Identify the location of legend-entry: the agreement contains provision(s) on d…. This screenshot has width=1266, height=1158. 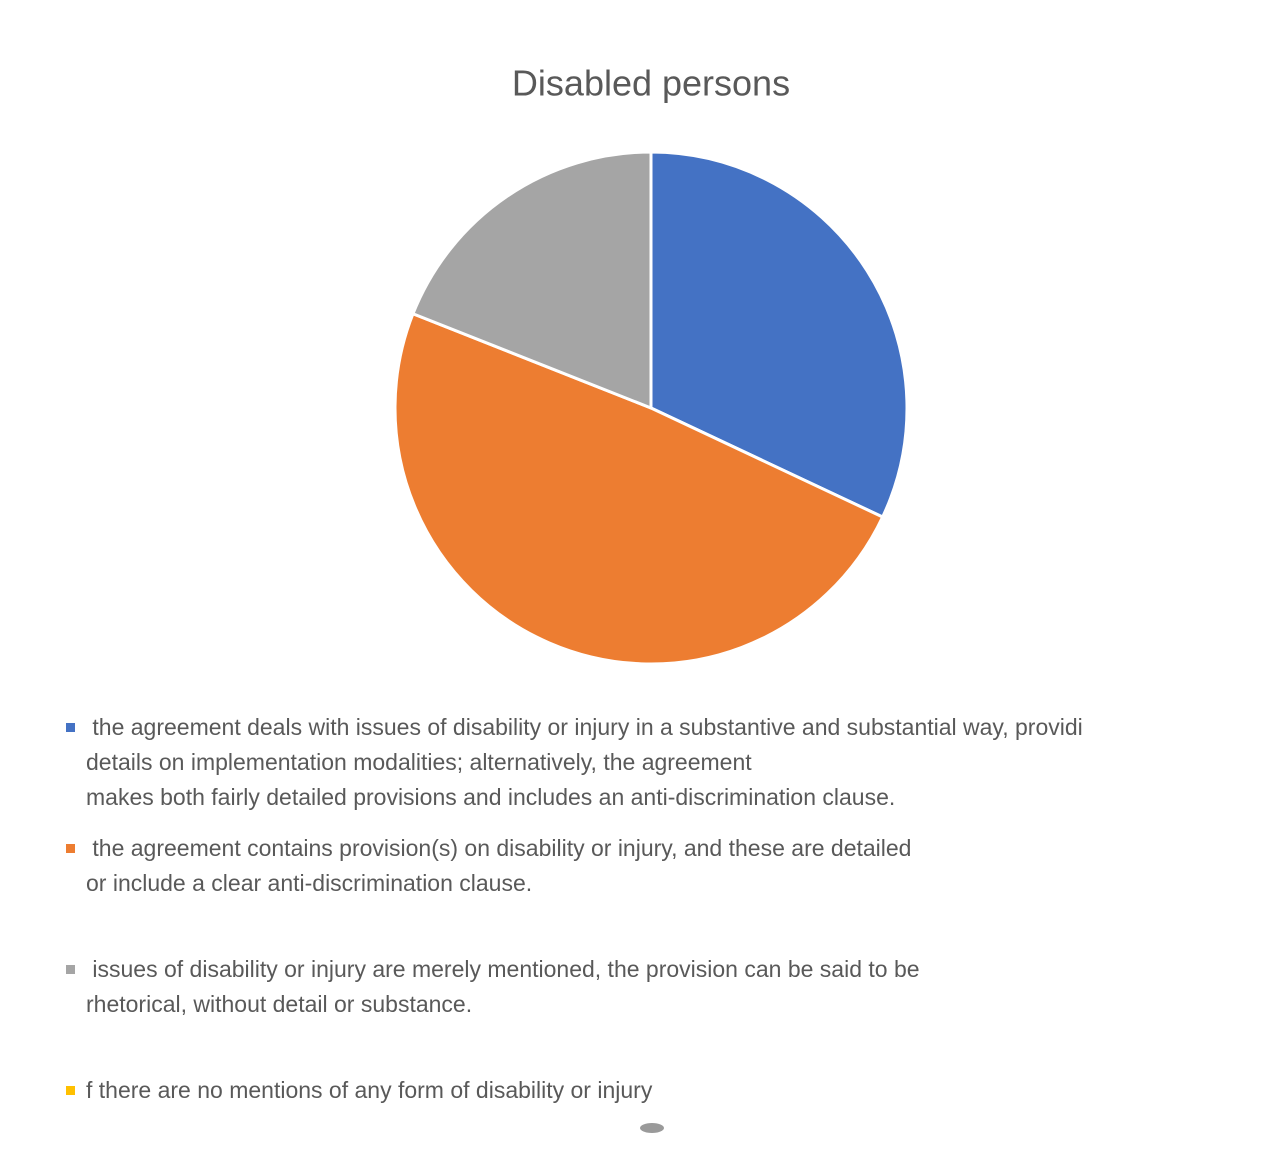
(499, 865).